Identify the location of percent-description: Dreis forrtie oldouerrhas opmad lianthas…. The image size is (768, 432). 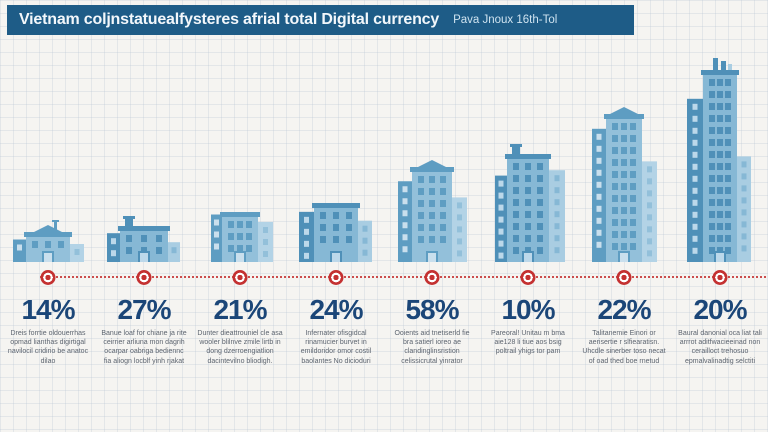
(48, 347).